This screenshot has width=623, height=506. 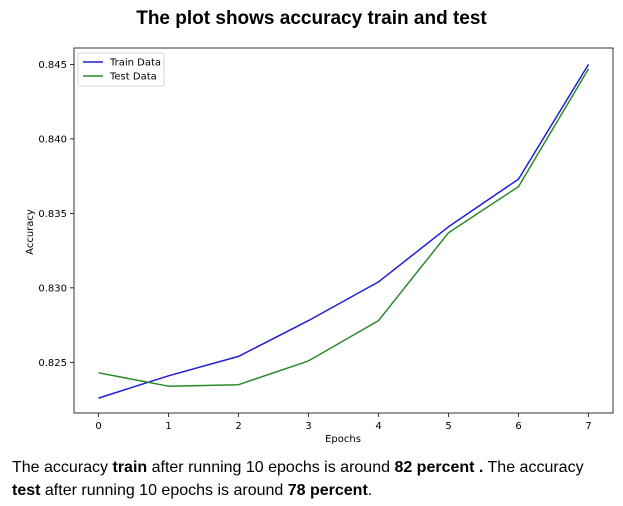 I want to click on x-tick-label: 7, so click(x=588, y=426).